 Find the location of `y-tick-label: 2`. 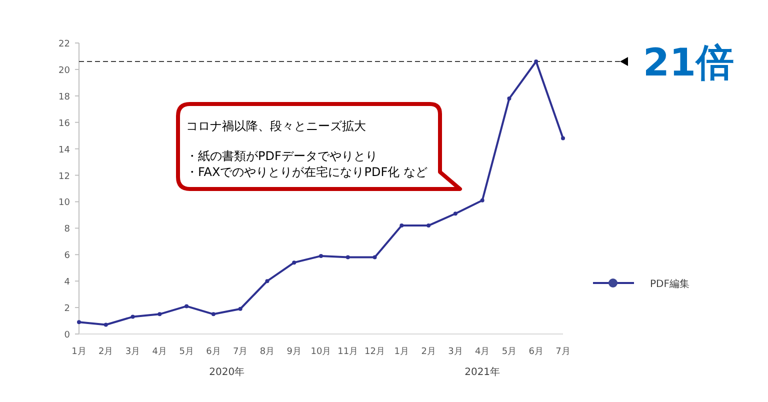

y-tick-label: 2 is located at coordinates (67, 309).